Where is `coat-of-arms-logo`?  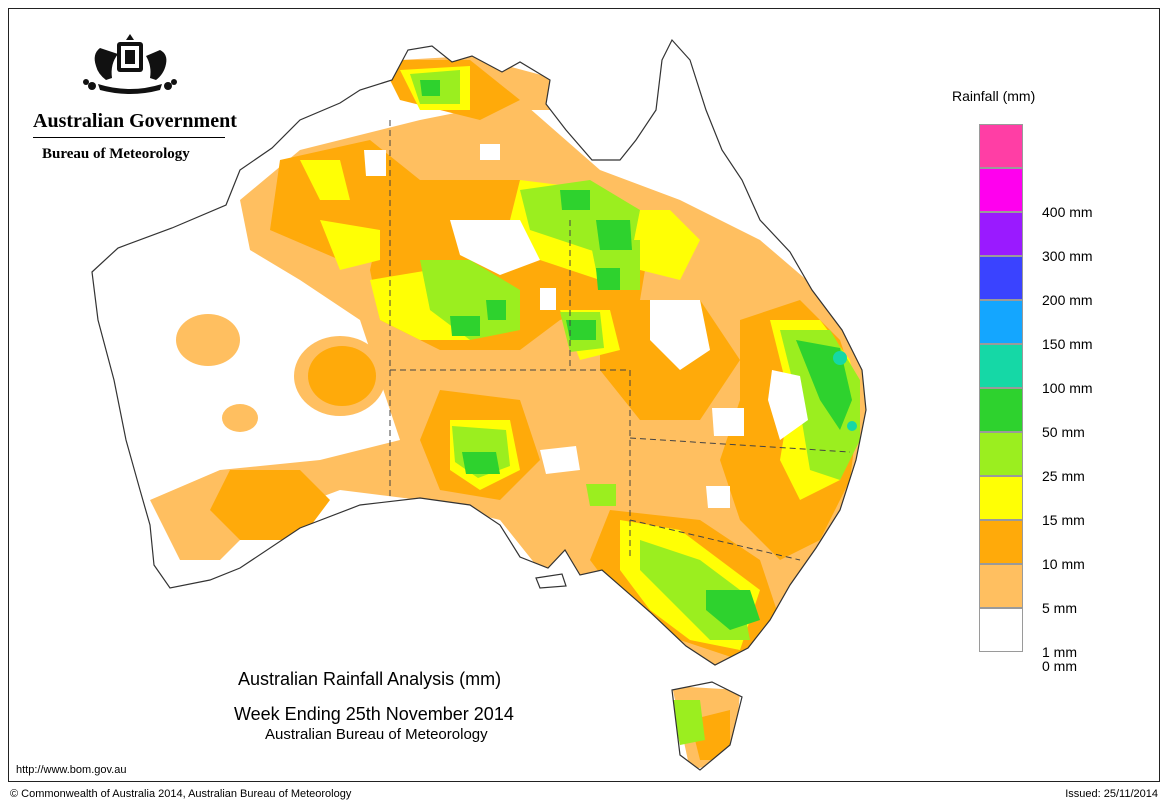 coat-of-arms-logo is located at coordinates (130, 64).